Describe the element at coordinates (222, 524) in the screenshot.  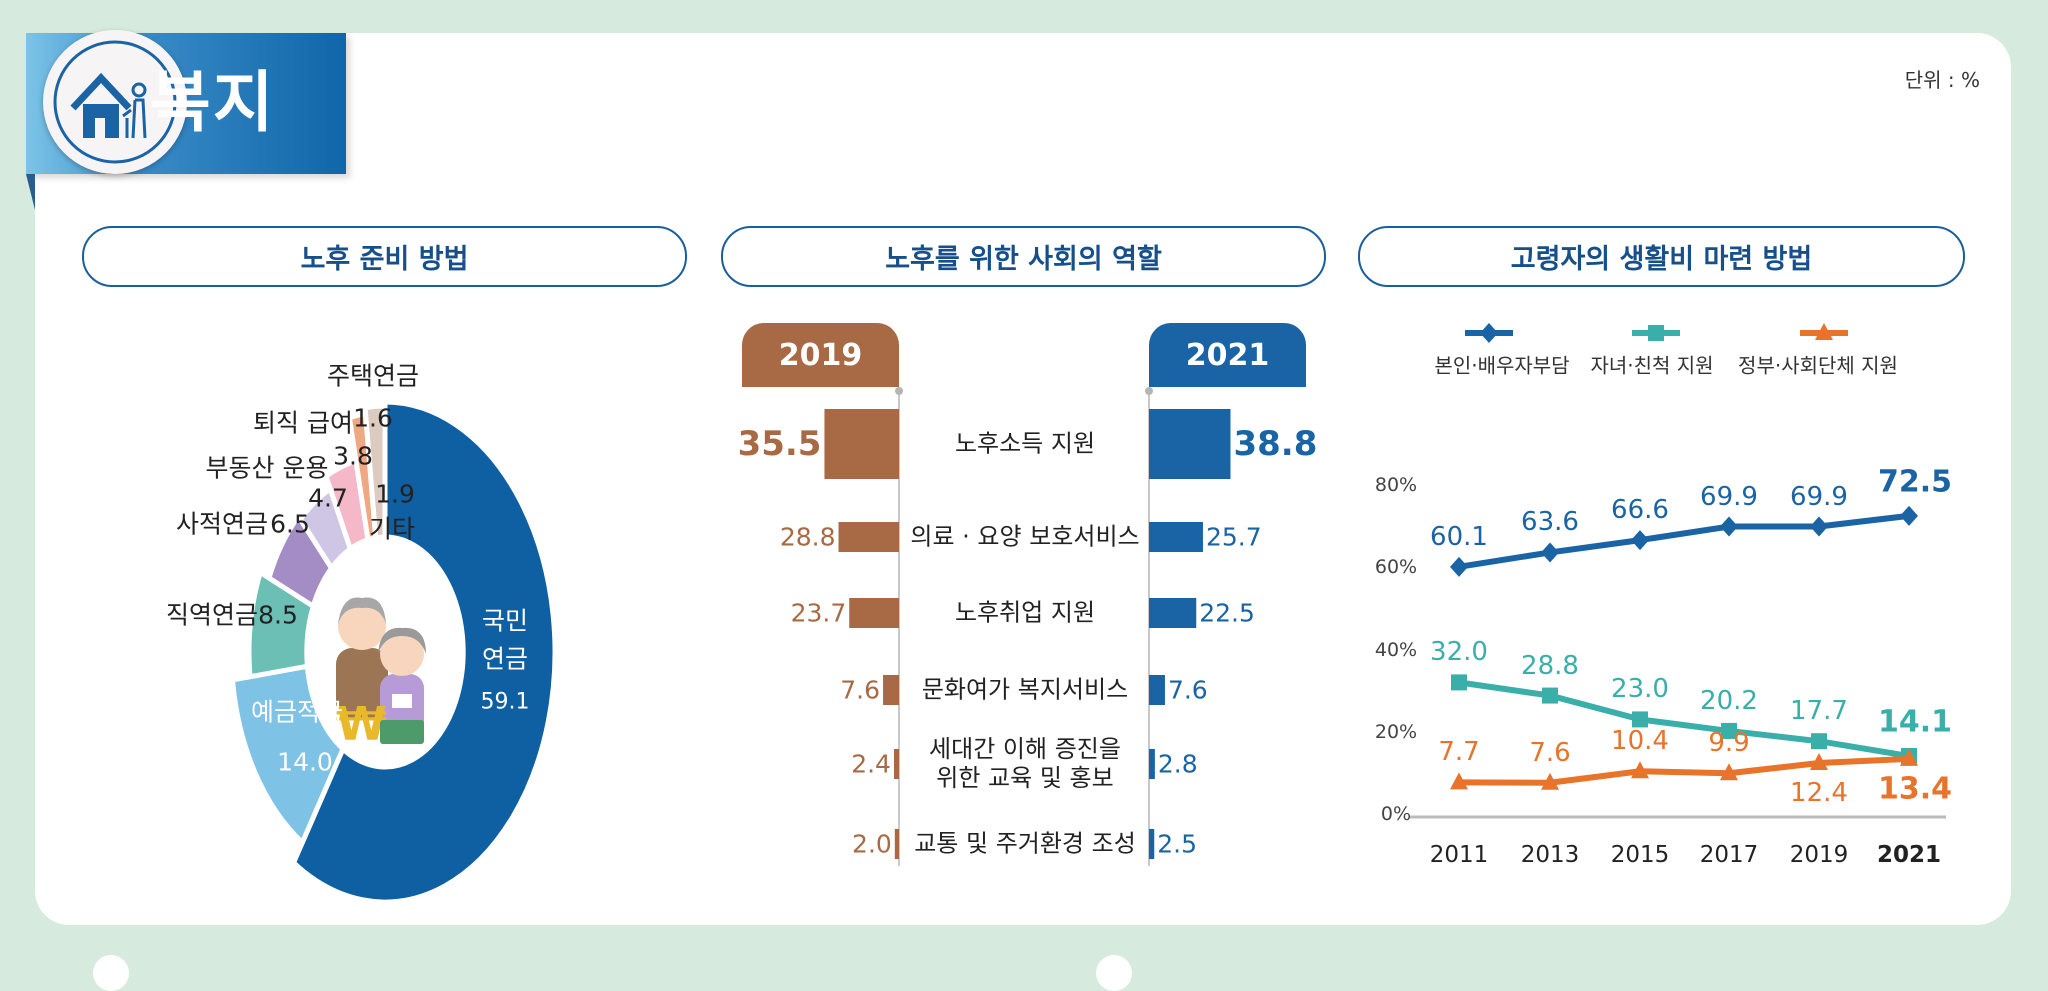
I see `label-private-pension: 사적연금` at that location.